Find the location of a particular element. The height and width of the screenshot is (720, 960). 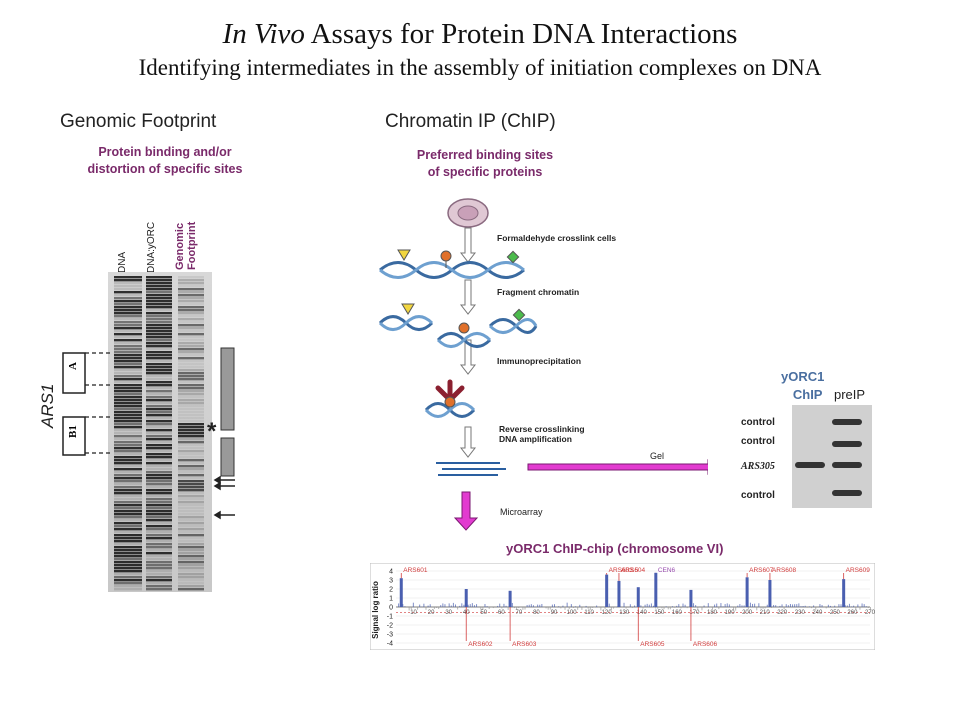

footprint-markers is located at coordinates (224, 433).